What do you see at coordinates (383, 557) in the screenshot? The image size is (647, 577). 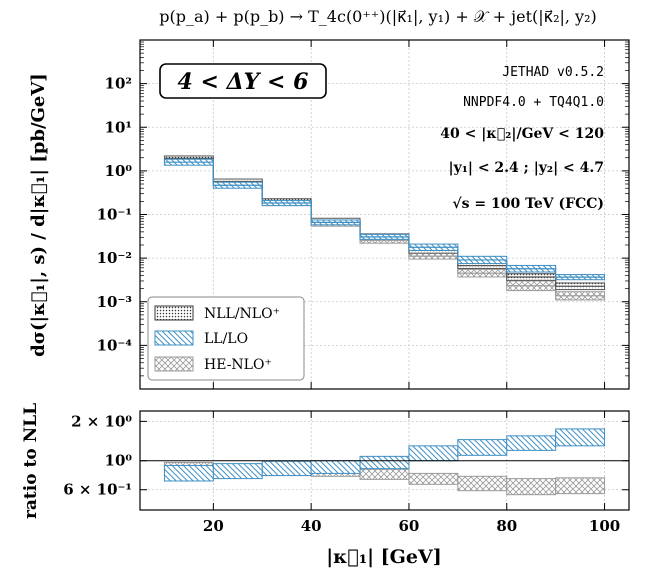 I see `x-axis-label: |κ⃗₁| [GeV]` at bounding box center [383, 557].